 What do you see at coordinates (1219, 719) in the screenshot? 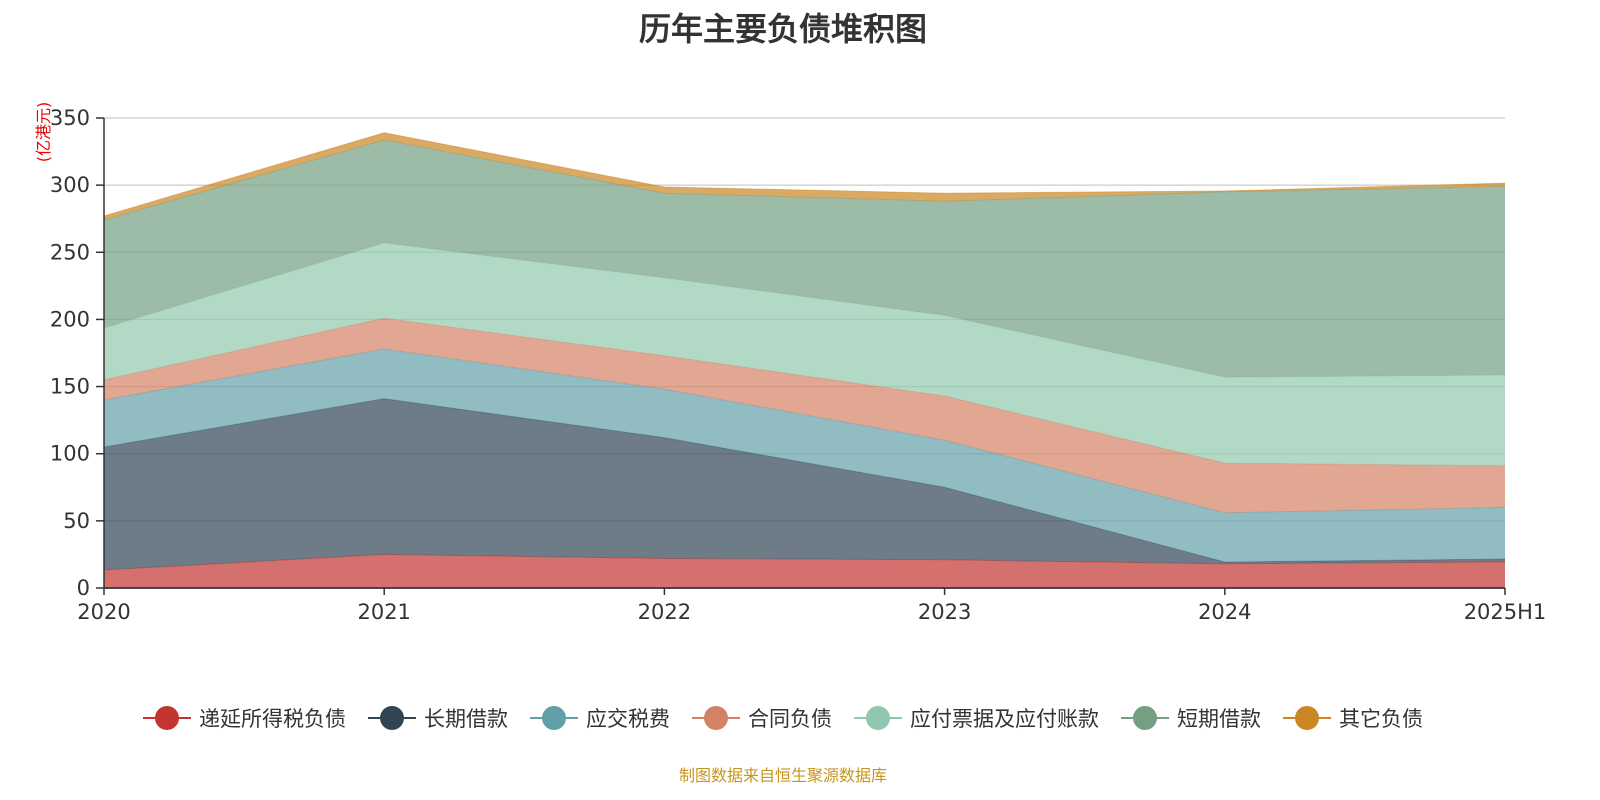
I see `legend-label: 短期借款` at bounding box center [1219, 719].